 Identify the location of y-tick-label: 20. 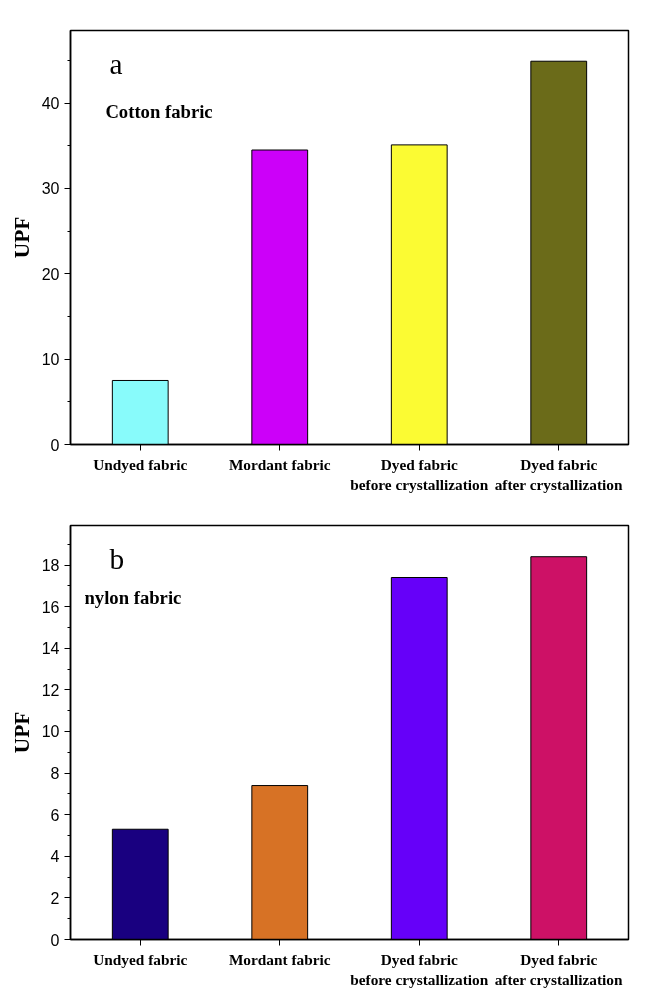
(50, 274).